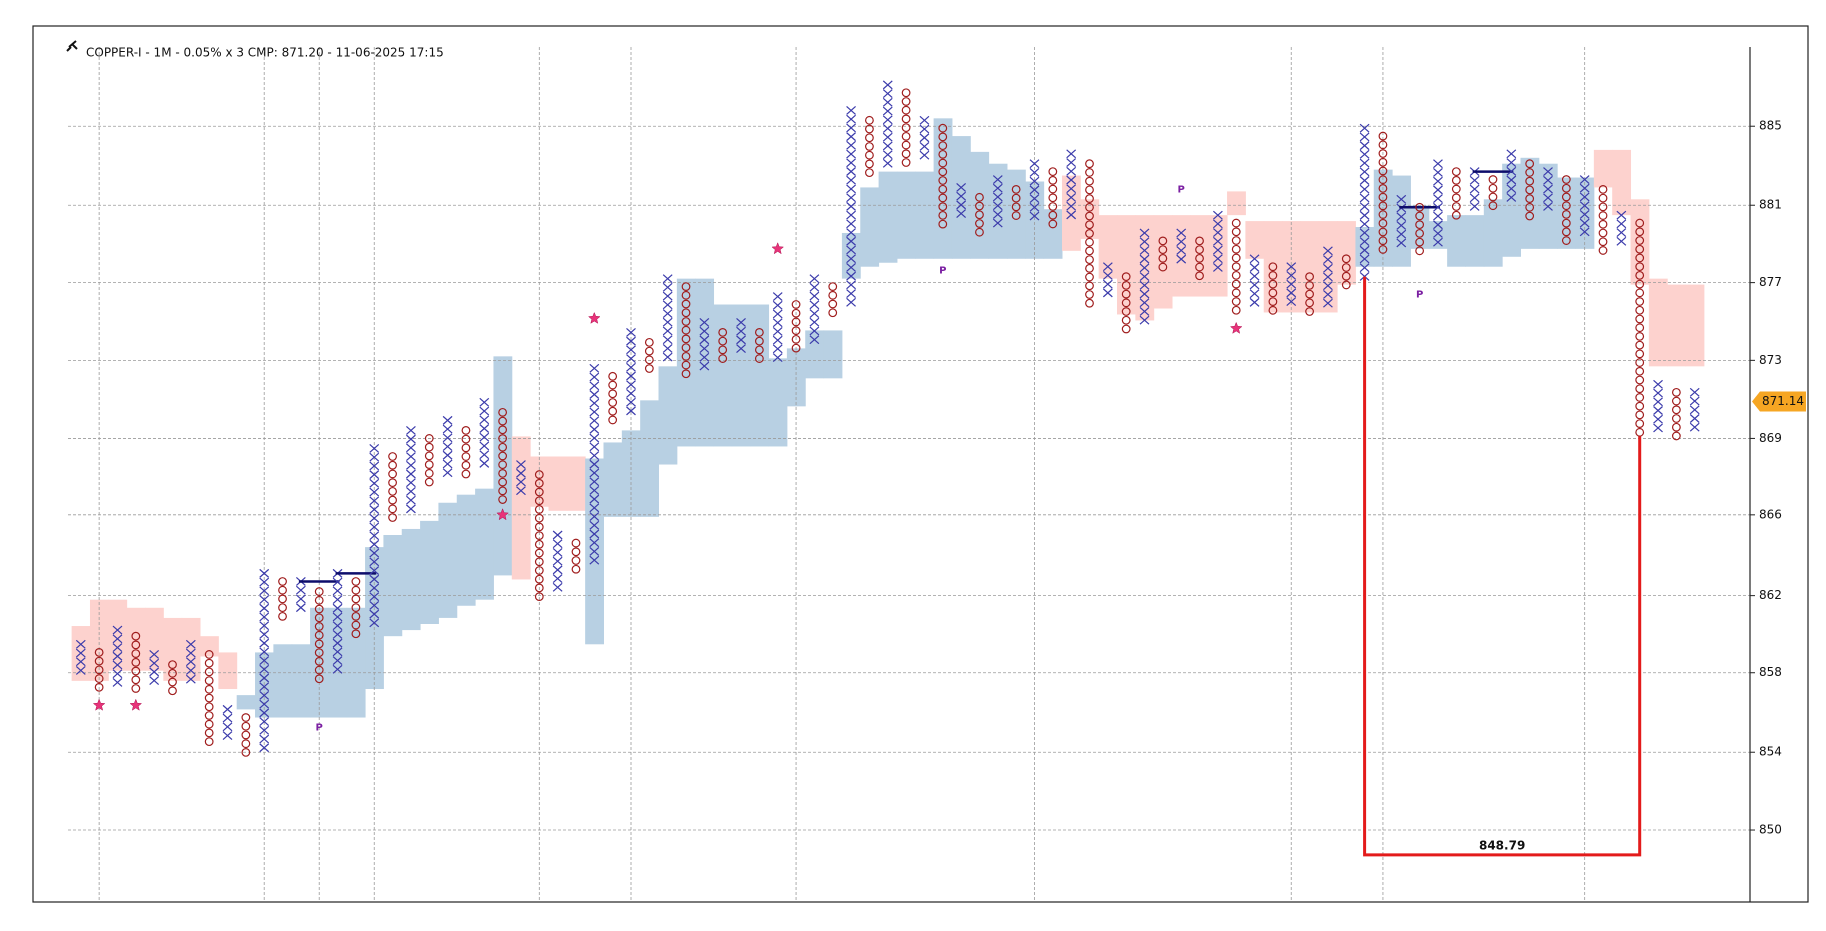 The width and height of the screenshot is (1826, 931). Describe the element at coordinates (72, 46) in the screenshot. I see `settings-icon` at that location.